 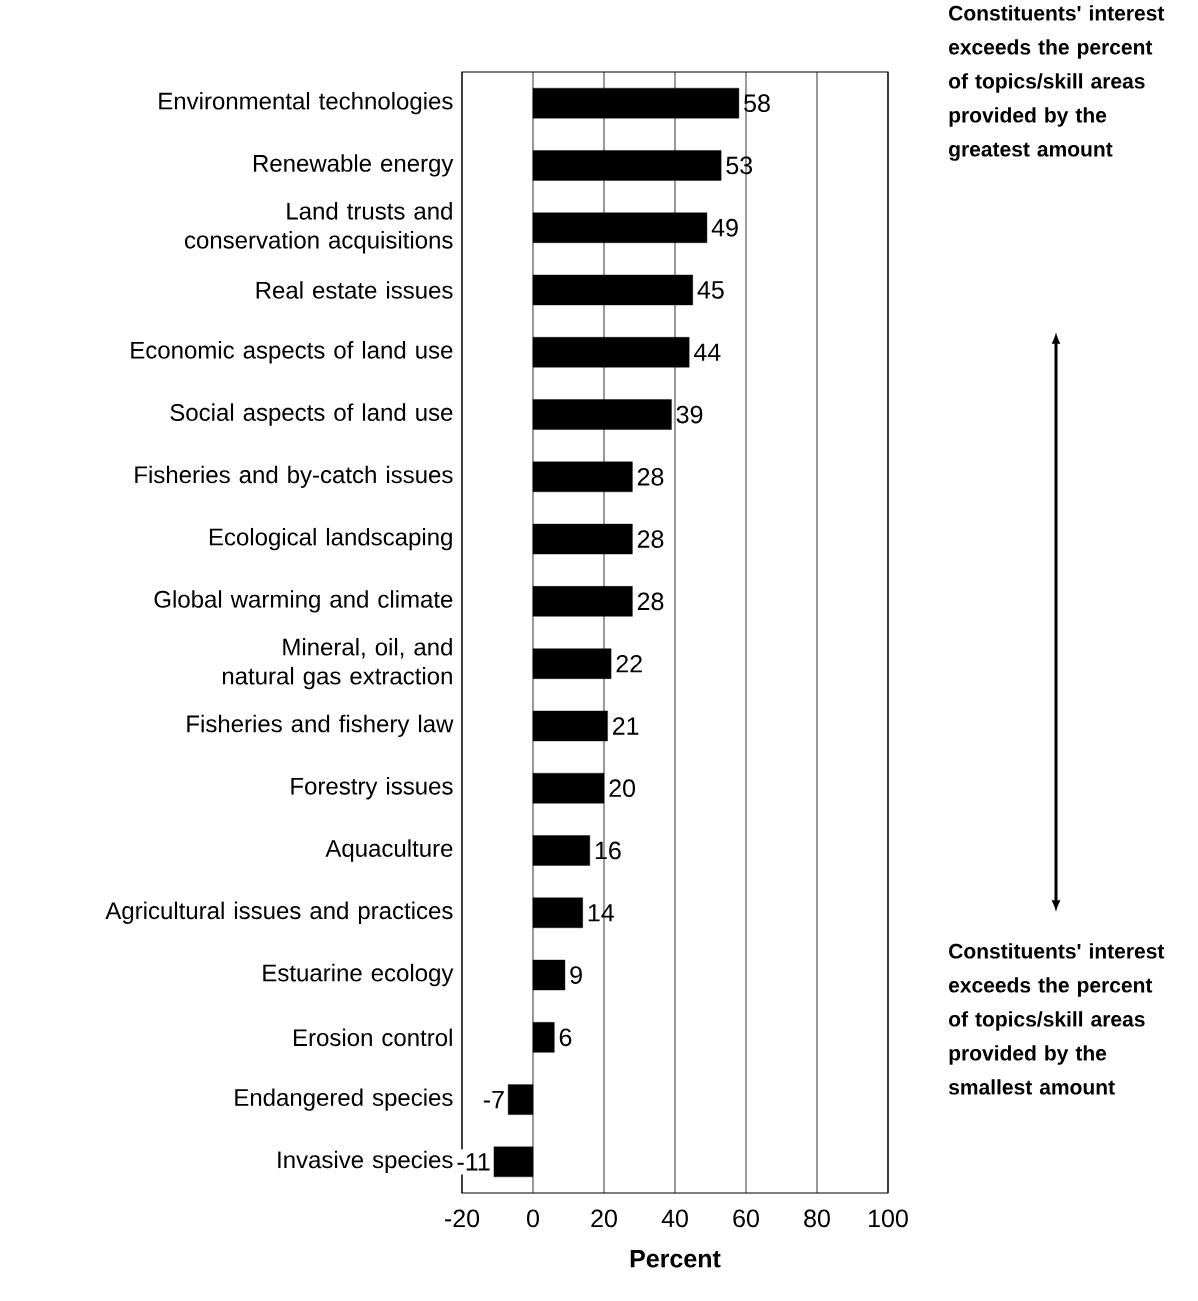 I want to click on y-tick-label: Fisheries and fishery law, so click(x=320, y=726).